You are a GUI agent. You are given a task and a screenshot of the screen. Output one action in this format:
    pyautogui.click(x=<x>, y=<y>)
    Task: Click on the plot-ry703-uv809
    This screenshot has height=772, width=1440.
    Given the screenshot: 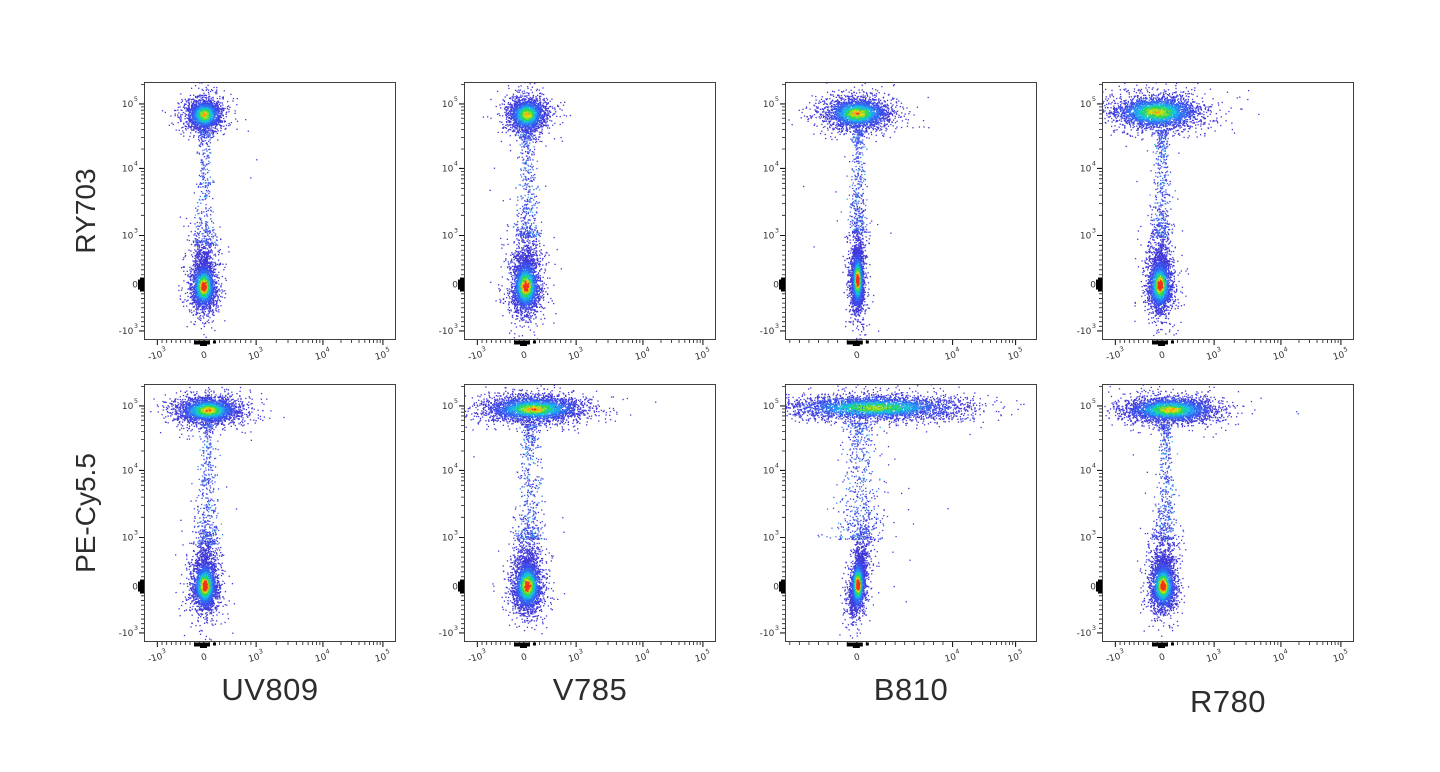 What is the action you would take?
    pyautogui.click(x=254, y=223)
    